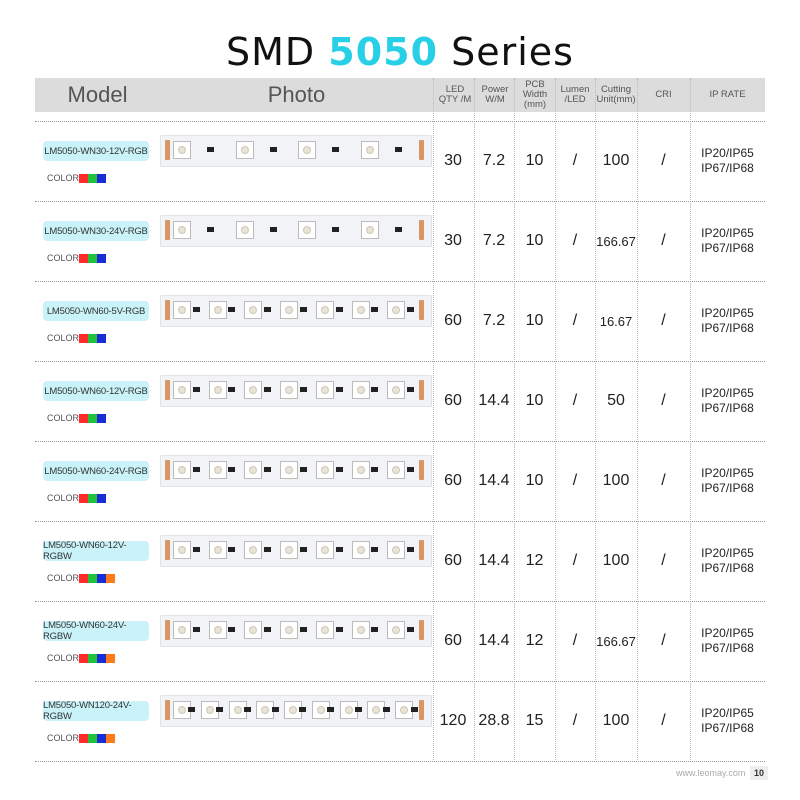 This screenshot has height=800, width=800. What do you see at coordinates (663, 94) in the screenshot?
I see `header-cri: CRI` at bounding box center [663, 94].